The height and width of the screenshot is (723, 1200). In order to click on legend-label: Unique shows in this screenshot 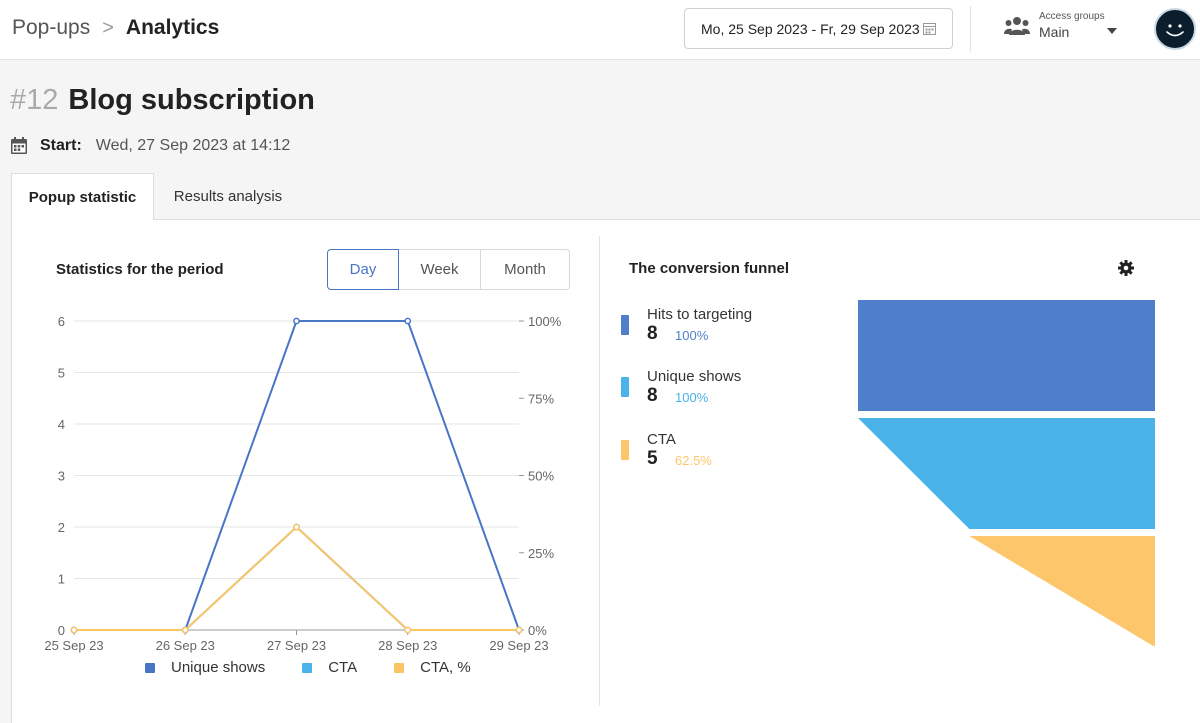, I will do `click(218, 667)`.